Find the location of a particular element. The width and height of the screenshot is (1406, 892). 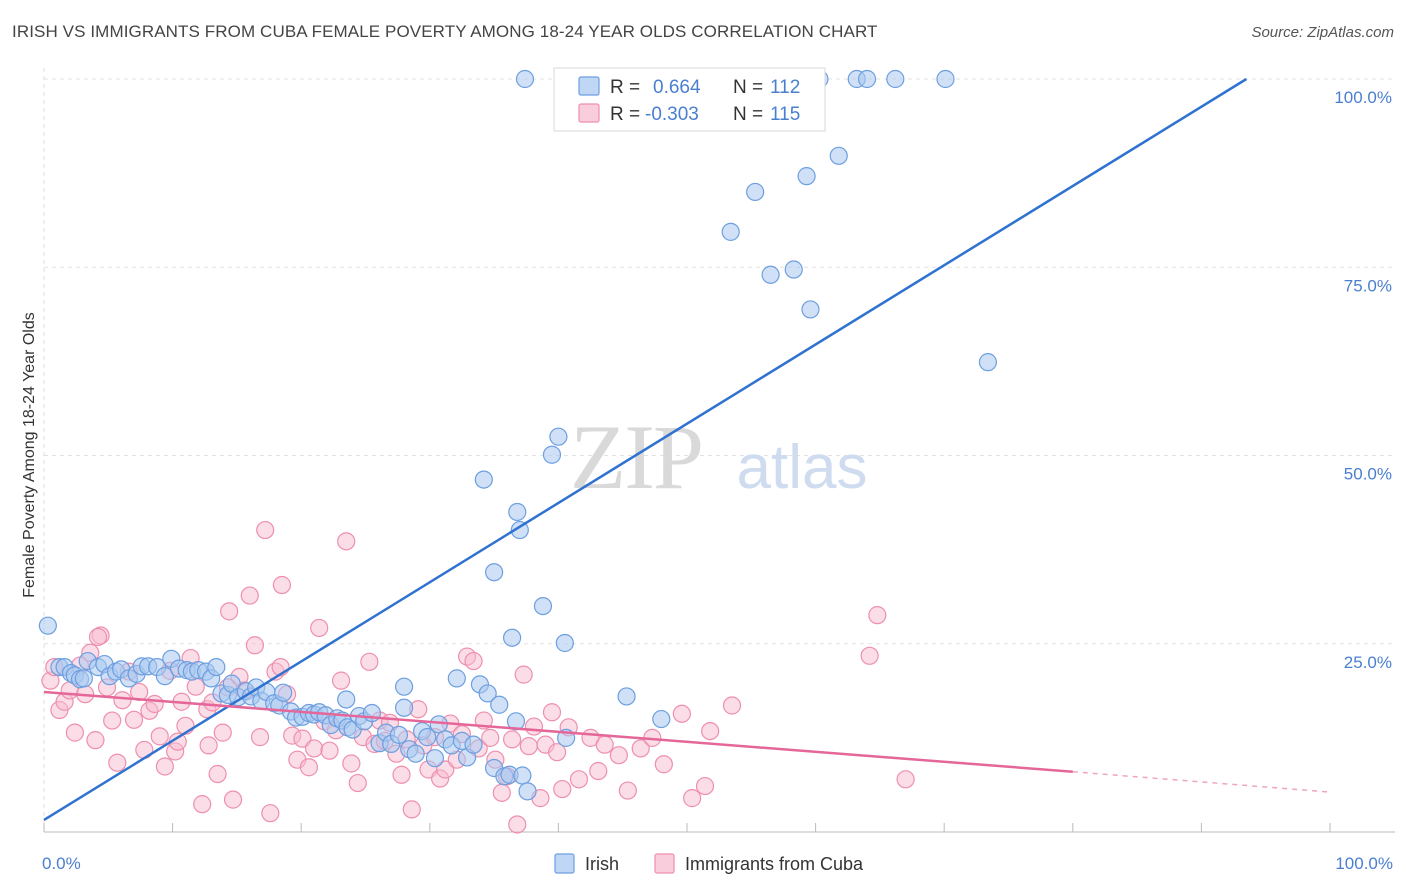

cuba-trend-line is located at coordinates (558, 732).